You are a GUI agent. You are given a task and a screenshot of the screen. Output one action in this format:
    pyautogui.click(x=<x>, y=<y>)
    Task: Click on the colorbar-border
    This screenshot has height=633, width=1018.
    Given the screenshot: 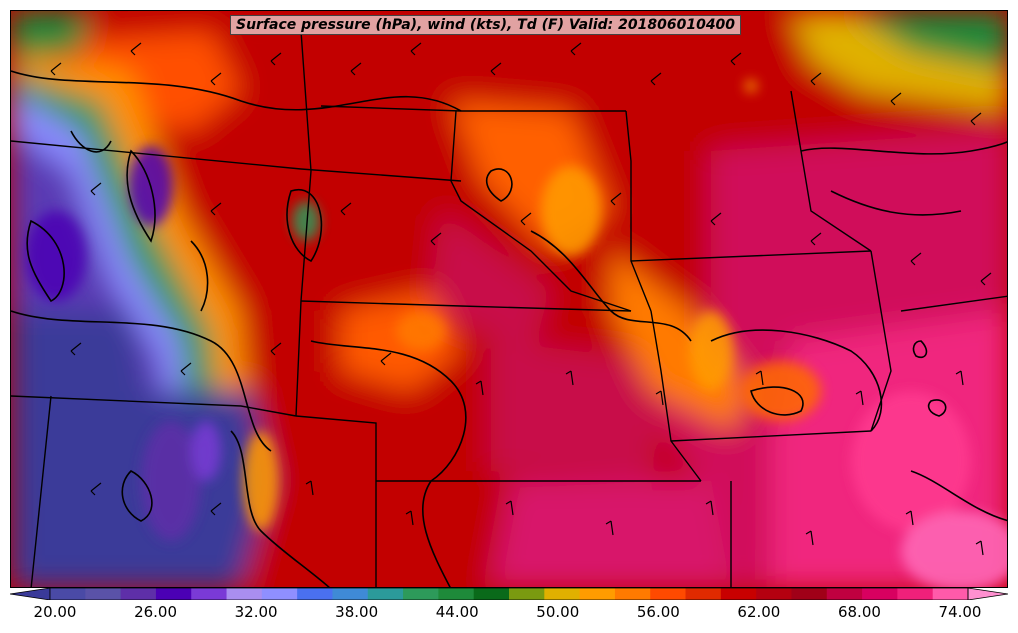 What is the action you would take?
    pyautogui.click(x=509, y=594)
    